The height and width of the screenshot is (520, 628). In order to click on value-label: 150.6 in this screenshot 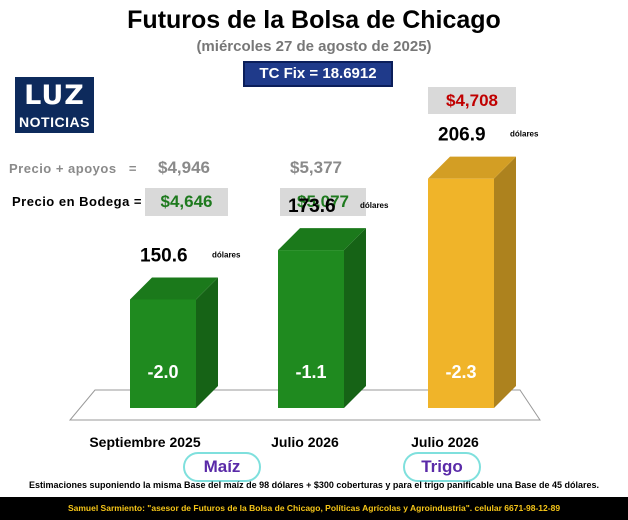, I will do `click(164, 255)`.